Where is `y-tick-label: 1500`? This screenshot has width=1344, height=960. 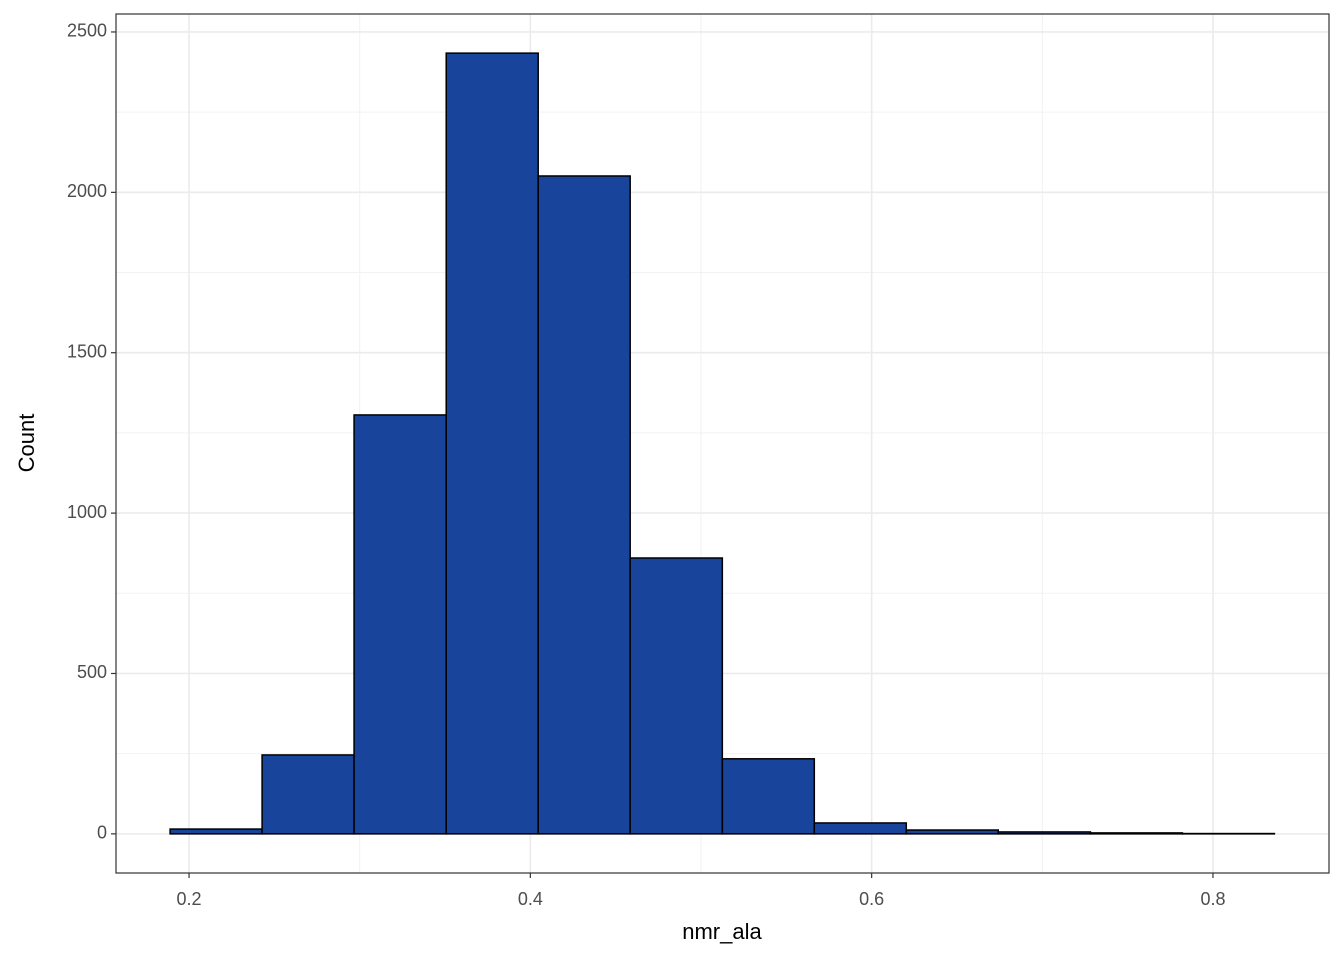
y-tick-label: 1500 is located at coordinates (87, 351).